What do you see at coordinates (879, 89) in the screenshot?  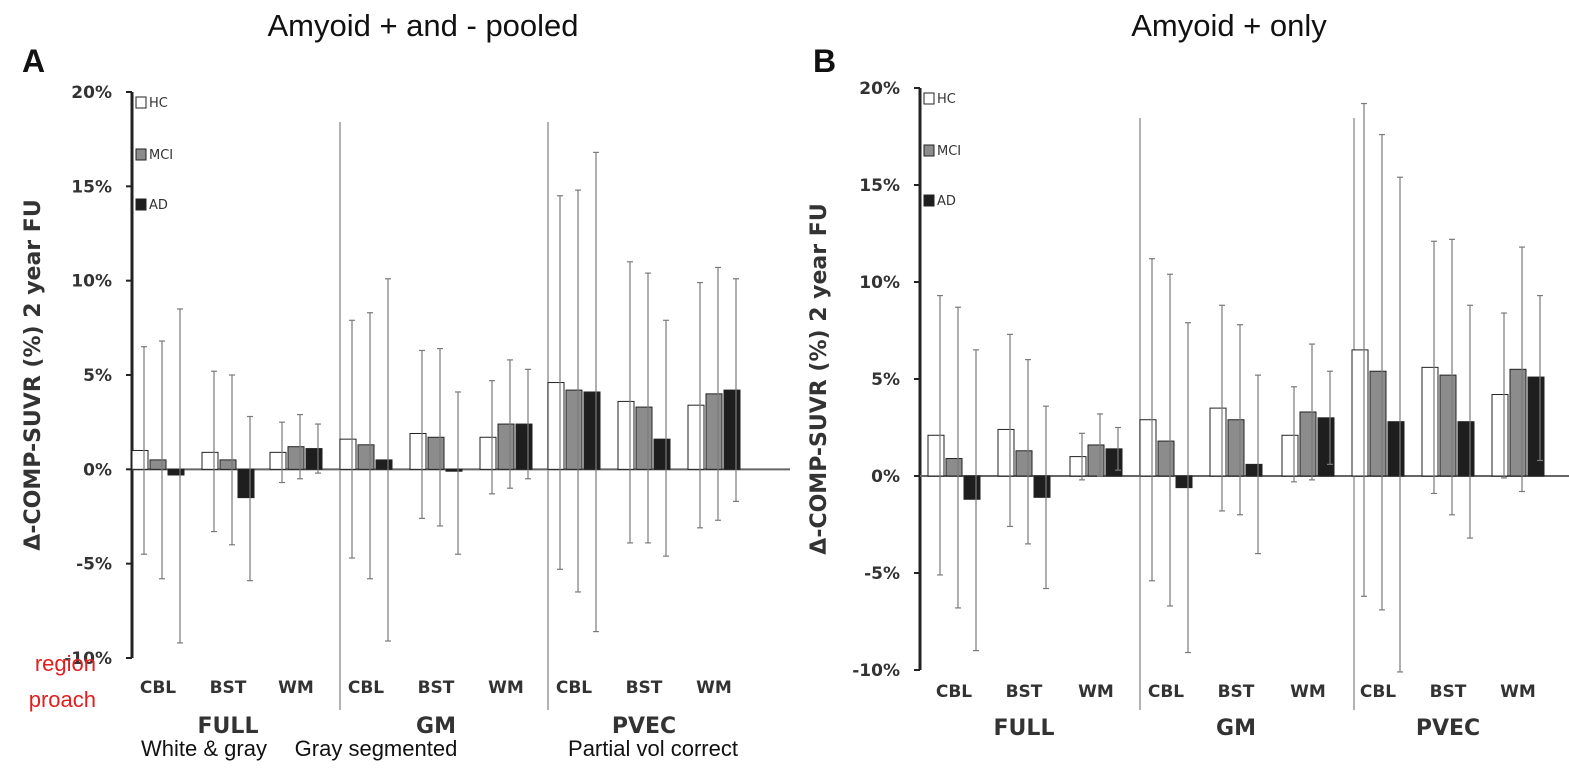 I see `y-tick-label: 20%` at bounding box center [879, 89].